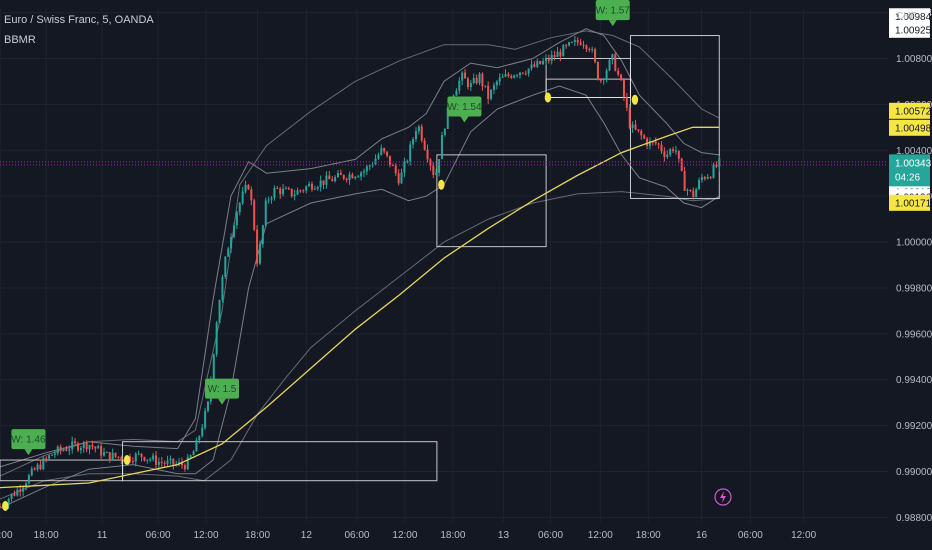 The height and width of the screenshot is (550, 932). I want to click on price-tick-label: 0.99000, so click(914, 472).